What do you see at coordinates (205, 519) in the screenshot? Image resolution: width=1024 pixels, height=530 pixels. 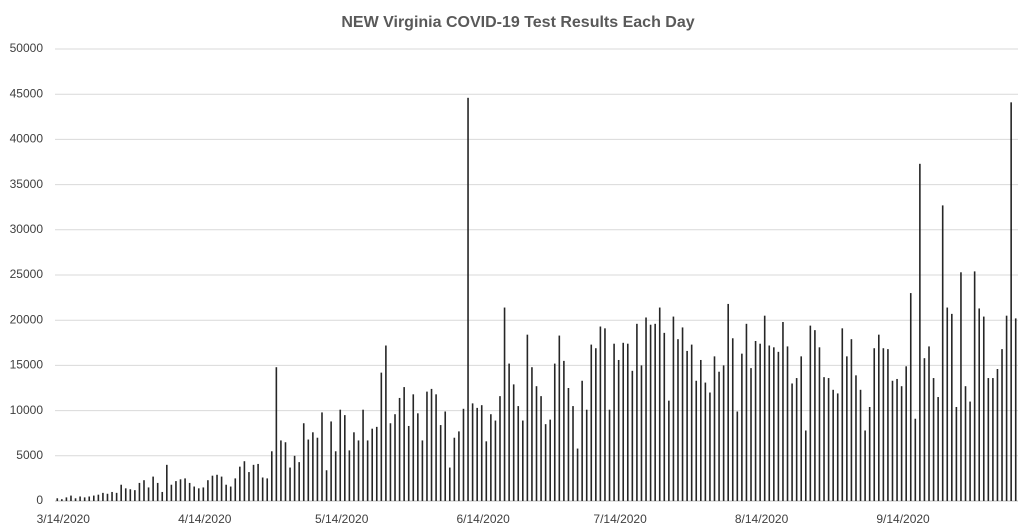 I see `x-tick-label: 4/14/2020` at bounding box center [205, 519].